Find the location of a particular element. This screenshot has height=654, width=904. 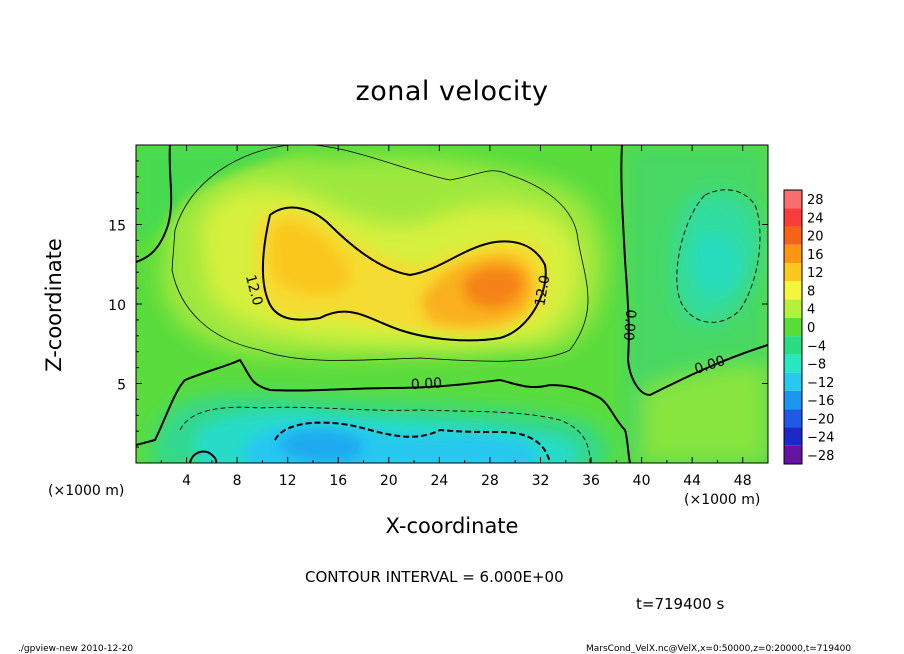

contour-neg6-right is located at coordinates (718, 256).